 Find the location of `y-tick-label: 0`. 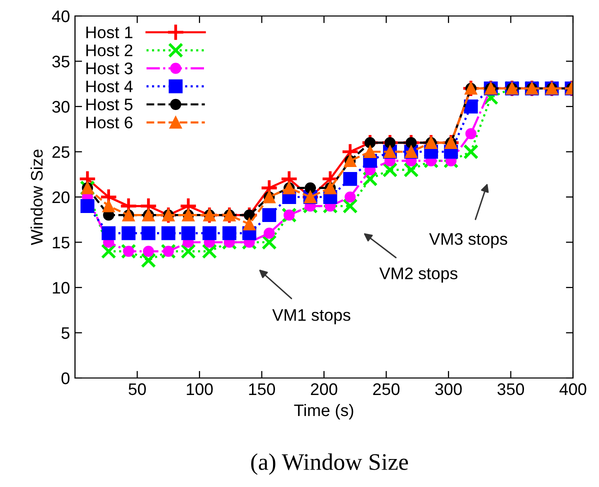

y-tick-label: 0 is located at coordinates (66, 378).